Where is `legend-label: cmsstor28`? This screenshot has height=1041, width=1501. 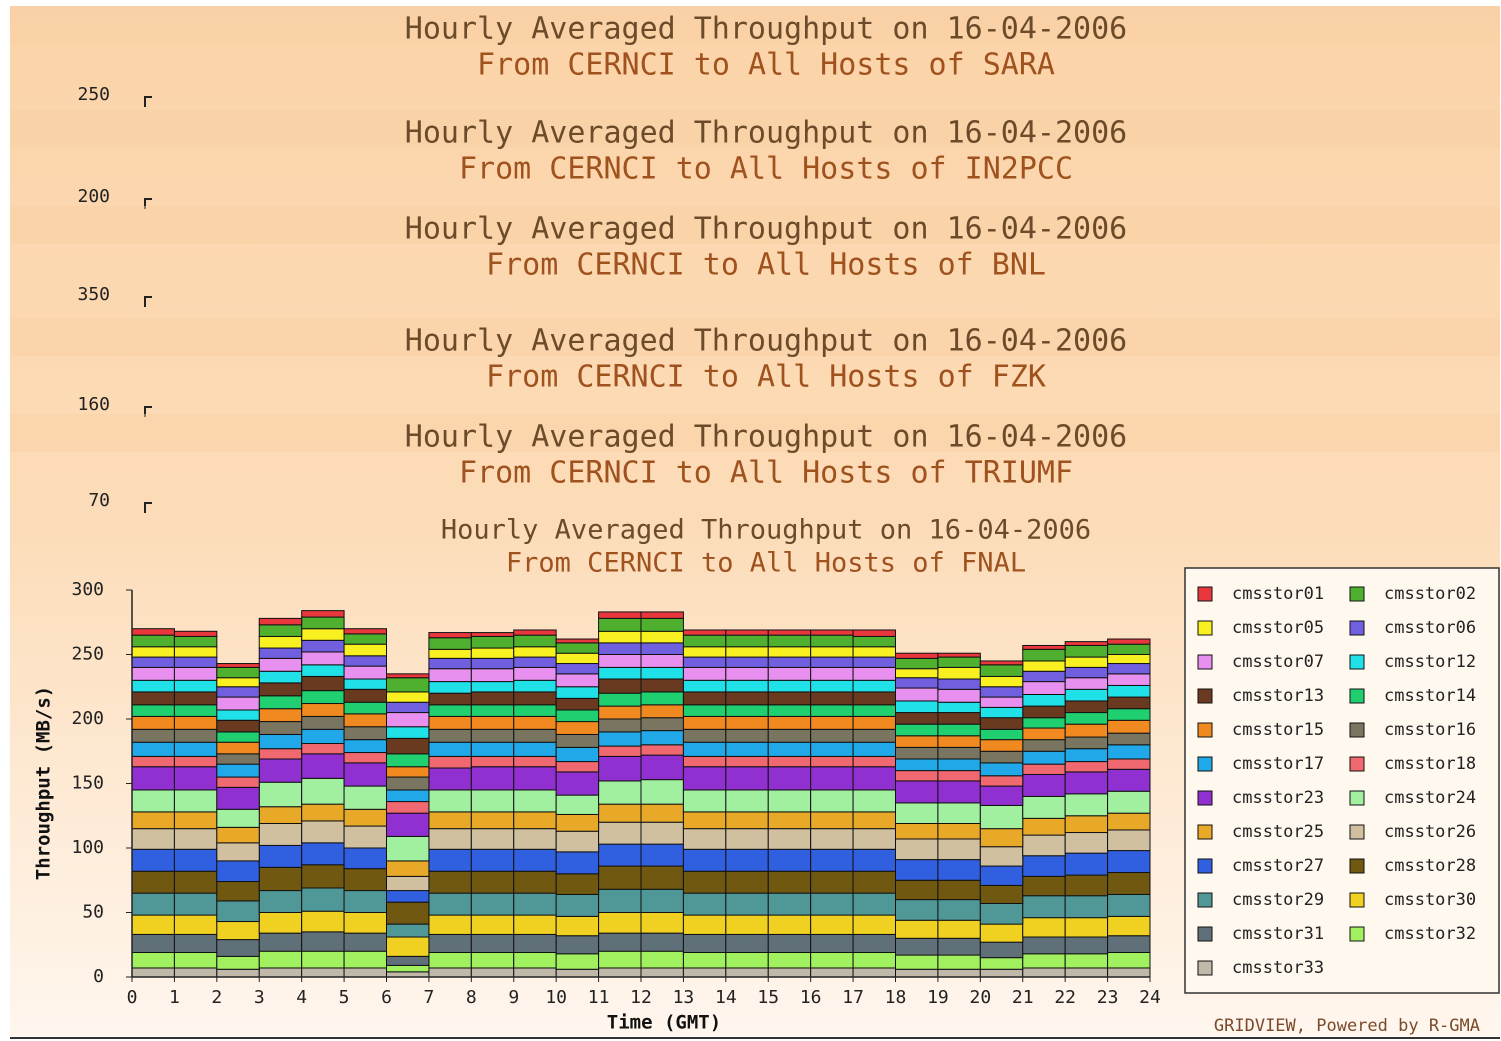
legend-label: cmsstor28 is located at coordinates (1430, 866).